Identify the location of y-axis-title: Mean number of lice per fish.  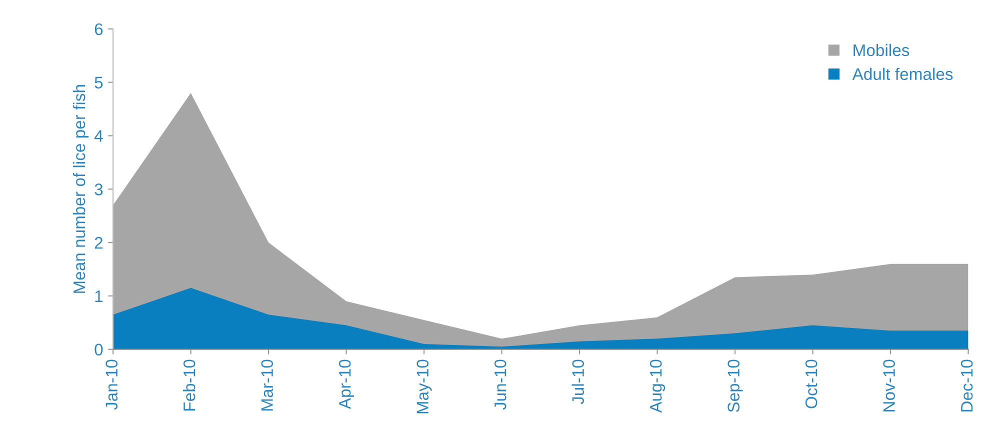
(80, 189).